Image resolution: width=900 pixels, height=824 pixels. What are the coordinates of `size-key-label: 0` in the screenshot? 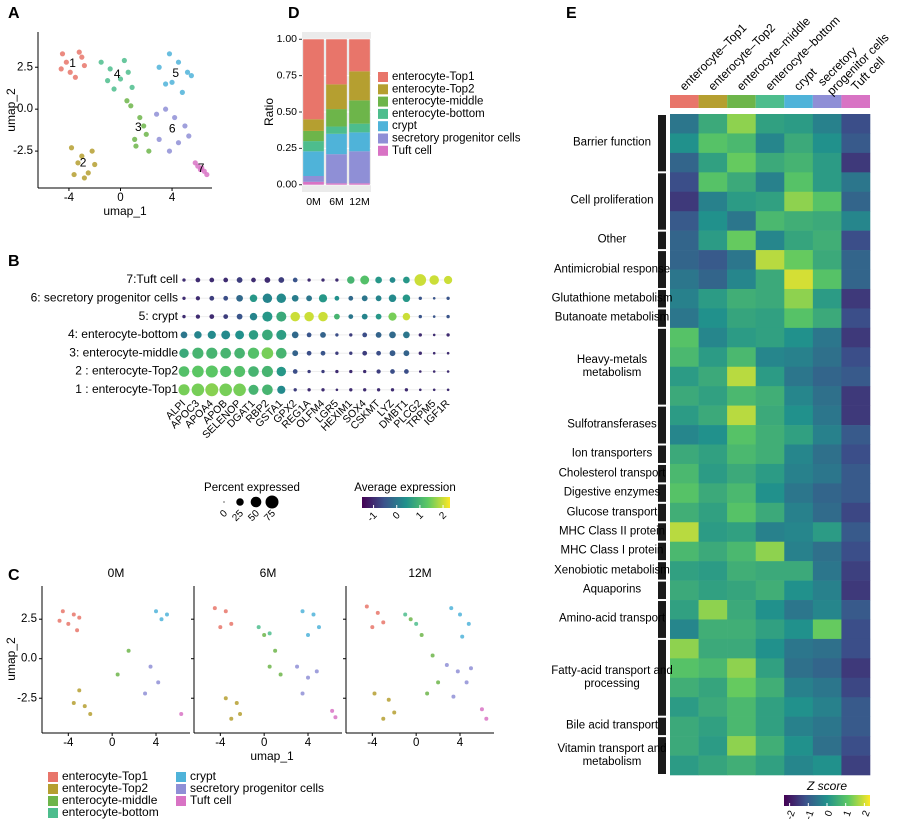 It's located at (224, 514).